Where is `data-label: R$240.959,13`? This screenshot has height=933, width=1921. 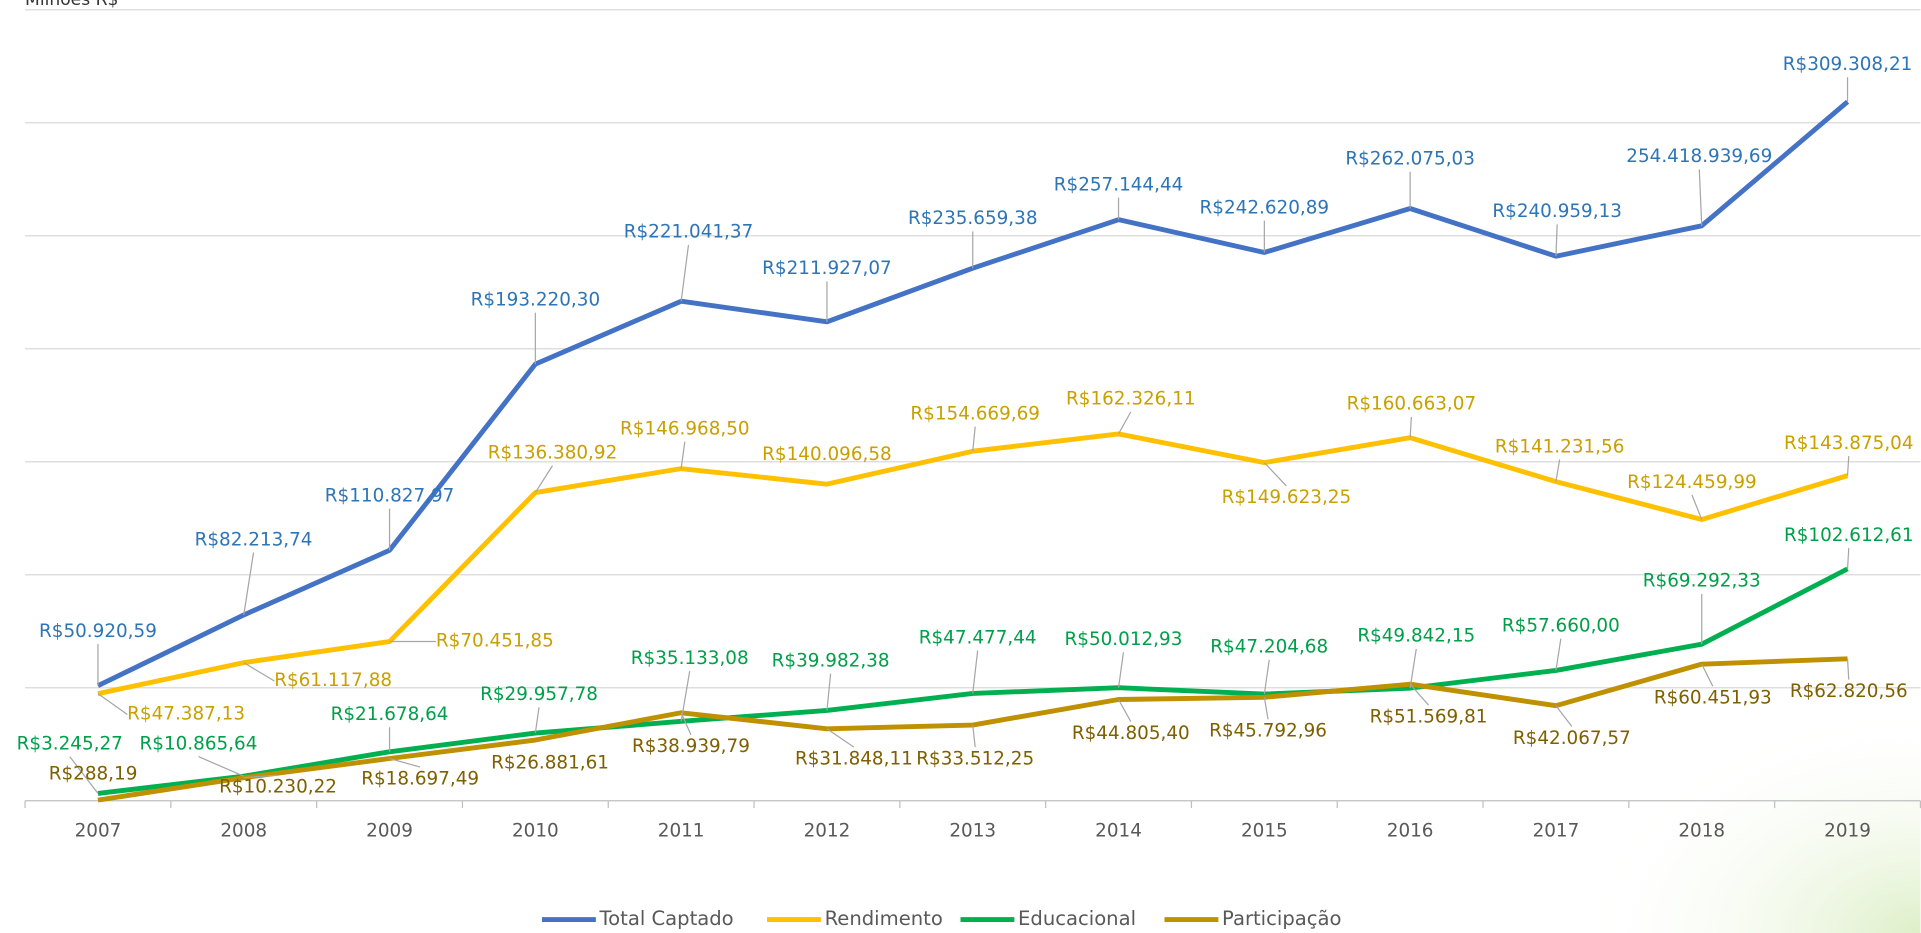
data-label: R$240.959,13 is located at coordinates (1557, 211).